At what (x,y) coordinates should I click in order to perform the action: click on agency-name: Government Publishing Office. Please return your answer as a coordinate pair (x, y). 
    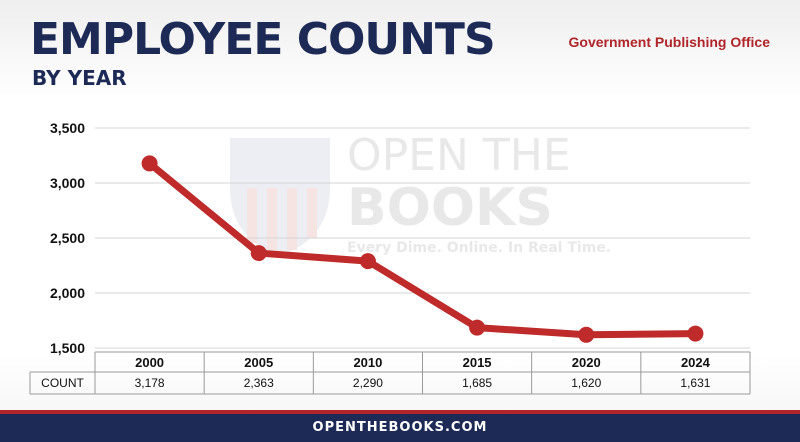
    Looking at the image, I should click on (669, 42).